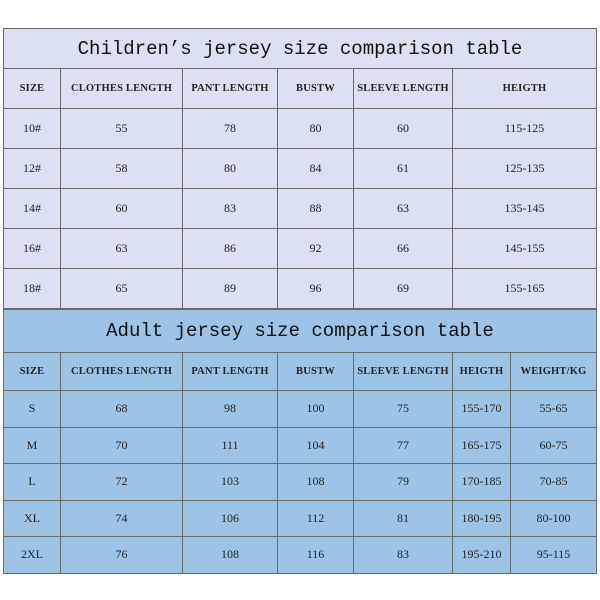 The width and height of the screenshot is (600, 600). What do you see at coordinates (230, 445) in the screenshot?
I see `table-cell: 111` at bounding box center [230, 445].